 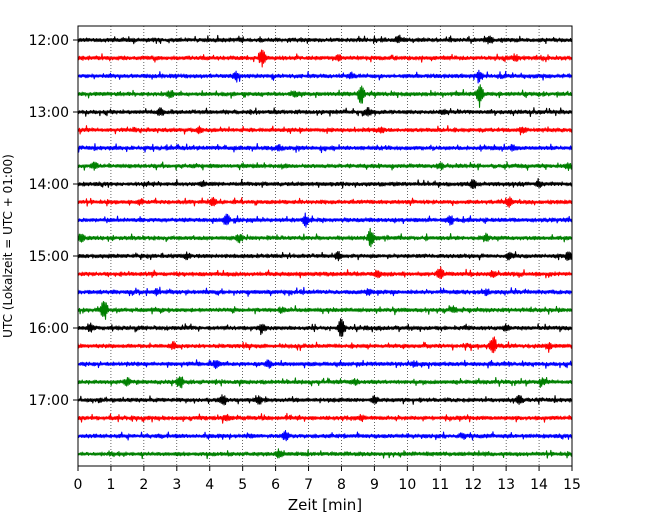 What do you see at coordinates (110, 485) in the screenshot?
I see `x-tick-label: 1` at bounding box center [110, 485].